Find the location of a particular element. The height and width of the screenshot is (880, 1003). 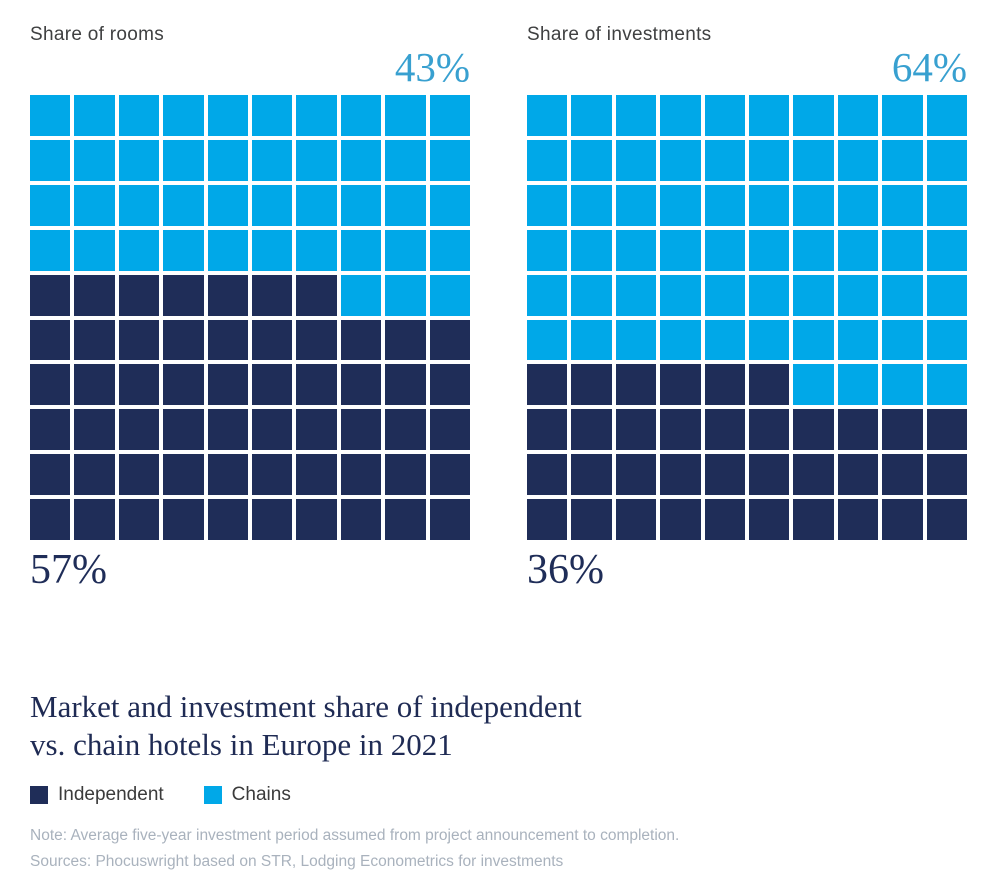

legend-item-independent: Independent is located at coordinates (97, 795).